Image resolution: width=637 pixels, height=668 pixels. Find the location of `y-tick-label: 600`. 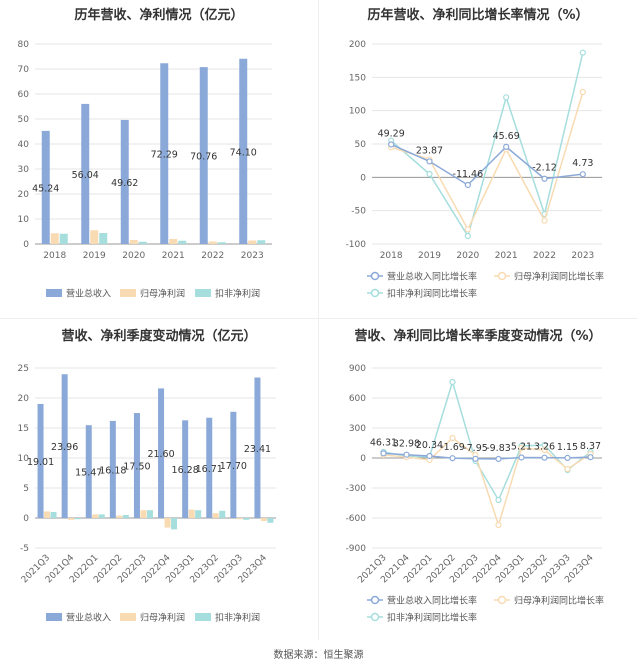

y-tick-label: 600 is located at coordinates (357, 399).